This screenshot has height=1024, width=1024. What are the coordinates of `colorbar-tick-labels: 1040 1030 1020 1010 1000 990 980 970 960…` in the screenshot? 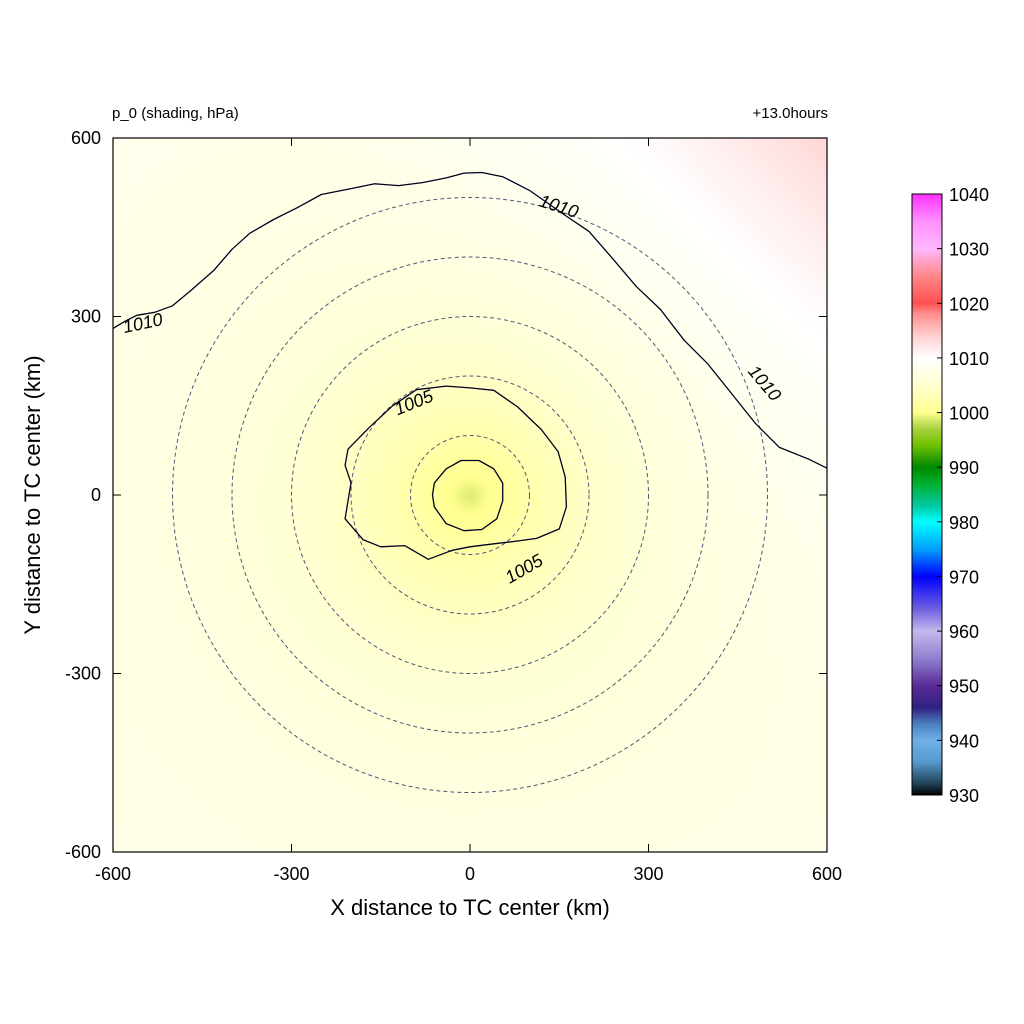 It's located at (969, 495).